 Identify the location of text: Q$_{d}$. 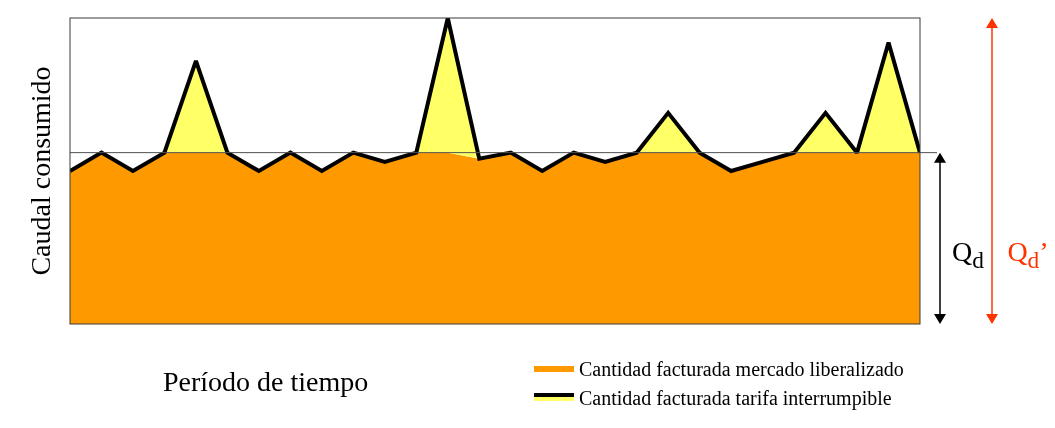
(968, 255).